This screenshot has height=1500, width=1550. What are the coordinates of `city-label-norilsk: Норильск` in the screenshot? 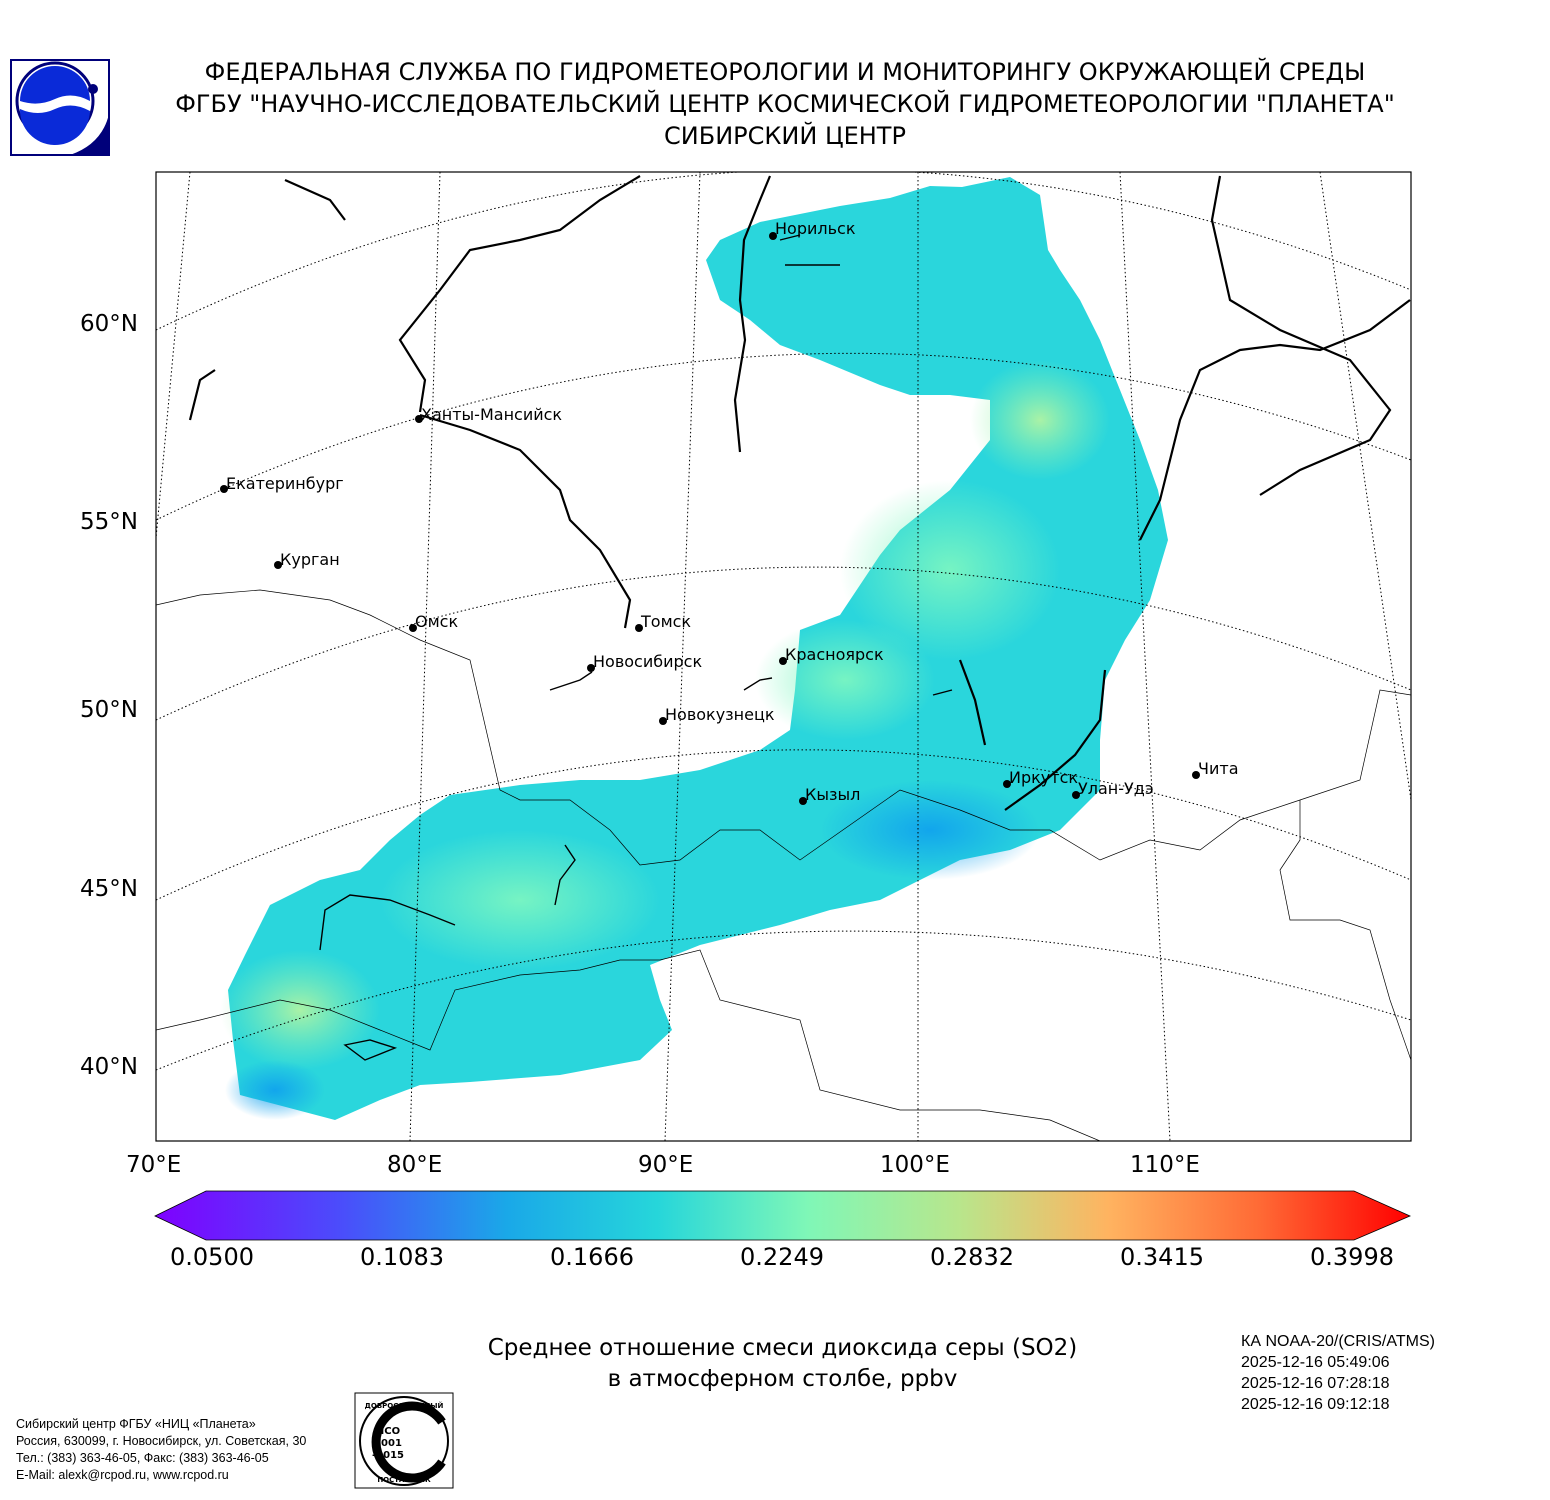 It's located at (815, 228).